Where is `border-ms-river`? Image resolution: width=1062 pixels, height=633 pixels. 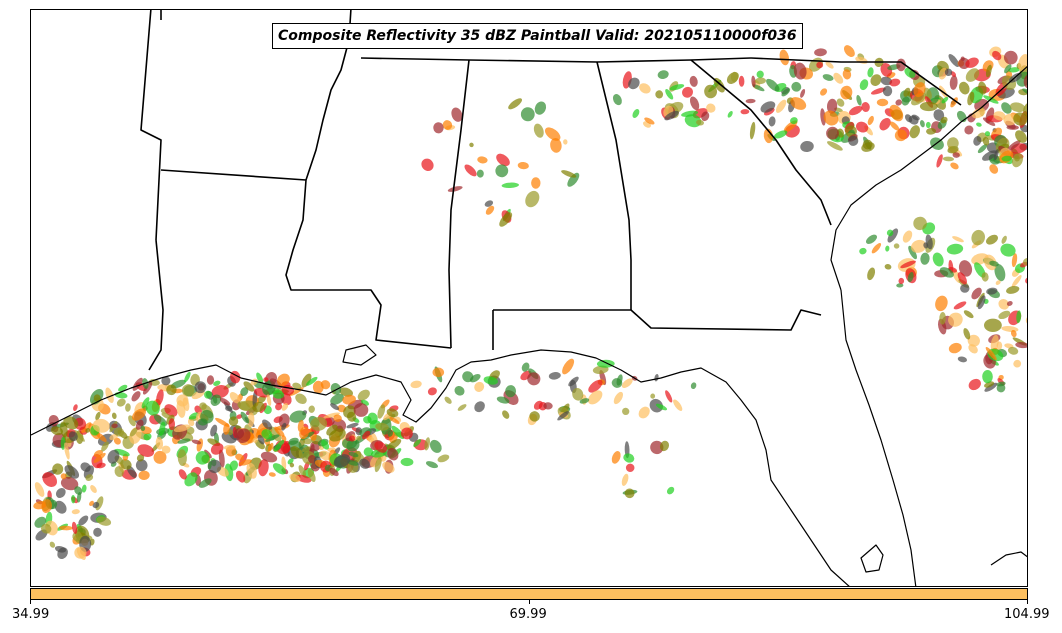 border-ms-river is located at coordinates (368, 179).